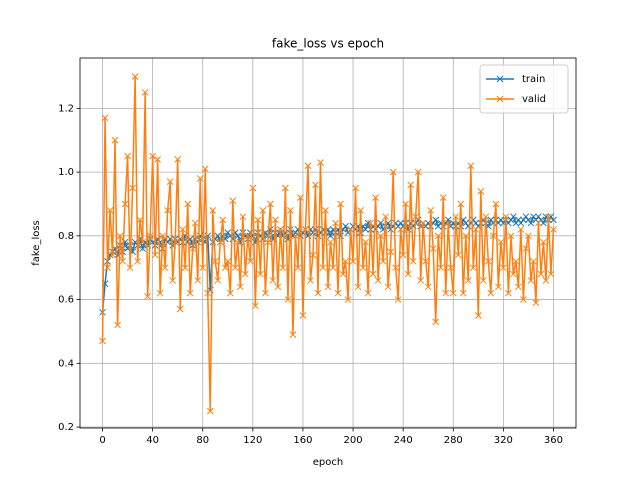 Image resolution: width=640 pixels, height=480 pixels. What do you see at coordinates (503, 440) in the screenshot?
I see `x-tick-label: 320` at bounding box center [503, 440].